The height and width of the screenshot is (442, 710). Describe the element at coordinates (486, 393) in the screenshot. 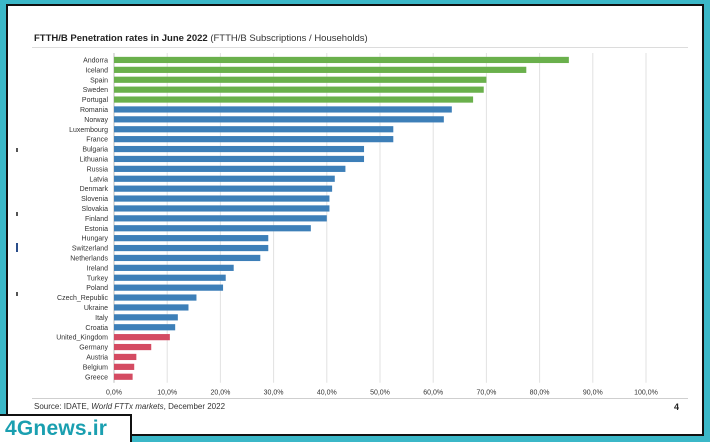

I see `x-tick-label: 70,0%` at that location.